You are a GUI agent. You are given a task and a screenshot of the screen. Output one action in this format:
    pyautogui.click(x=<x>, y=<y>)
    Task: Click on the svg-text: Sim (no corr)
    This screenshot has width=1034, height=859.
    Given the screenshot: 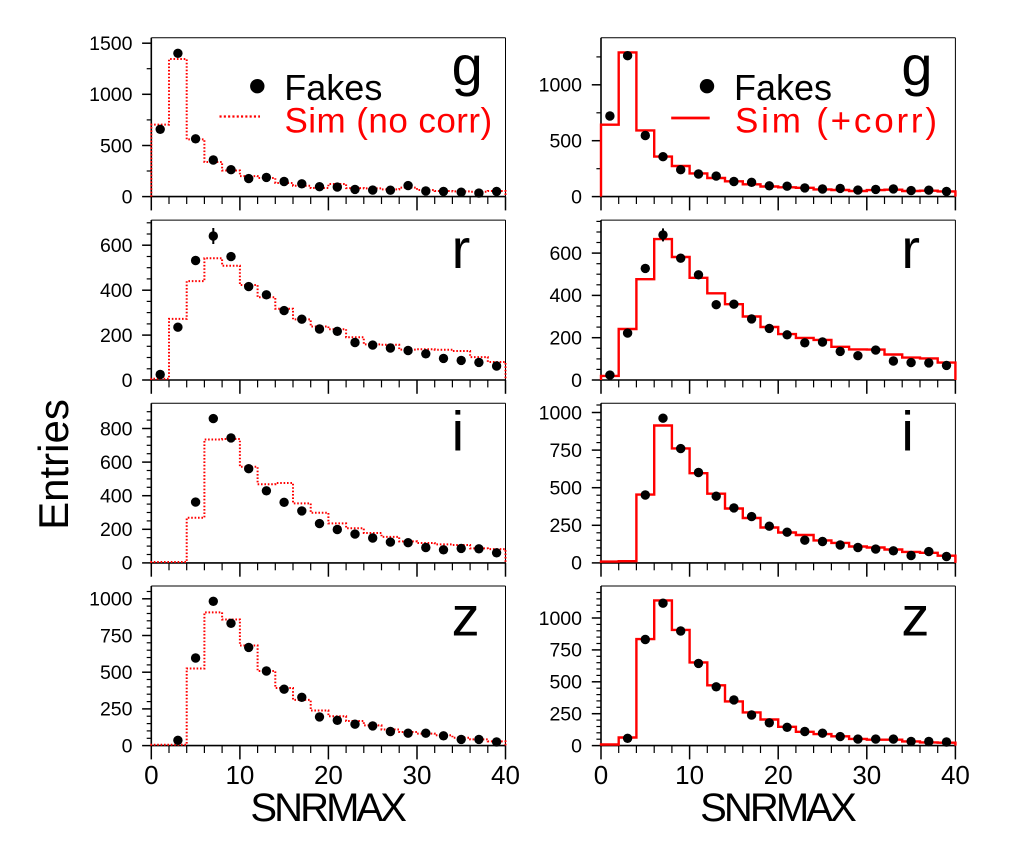 What is the action you would take?
    pyautogui.click(x=389, y=121)
    